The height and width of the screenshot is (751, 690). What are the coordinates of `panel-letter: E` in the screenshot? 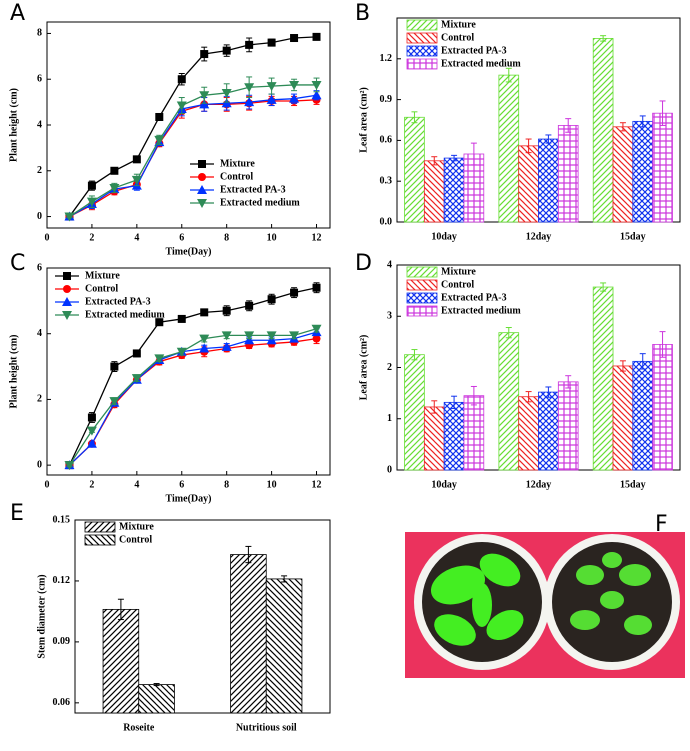 It's located at (17, 513).